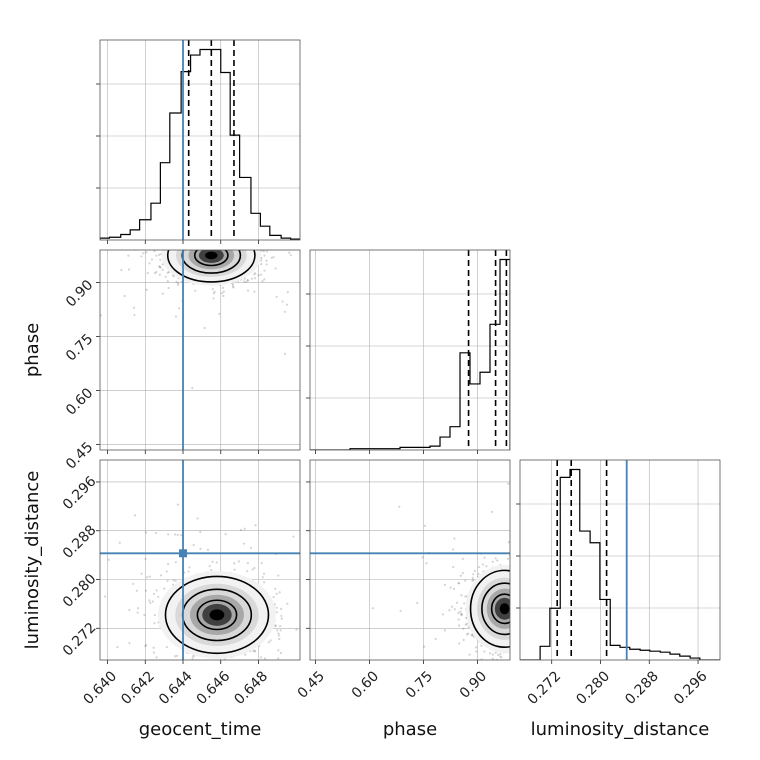 This screenshot has width=760, height=760. I want to click on density-fill, so click(211, 255).